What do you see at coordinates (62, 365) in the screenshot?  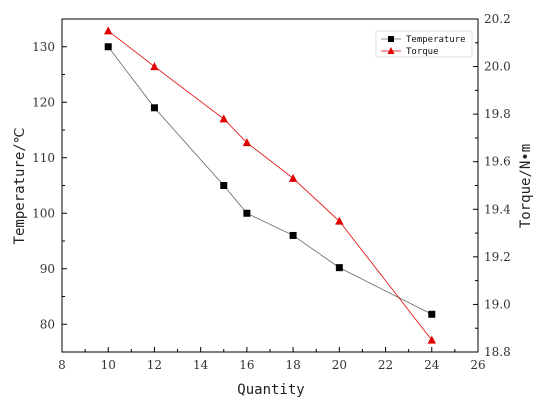 I see `x-tick-label: 8` at bounding box center [62, 365].